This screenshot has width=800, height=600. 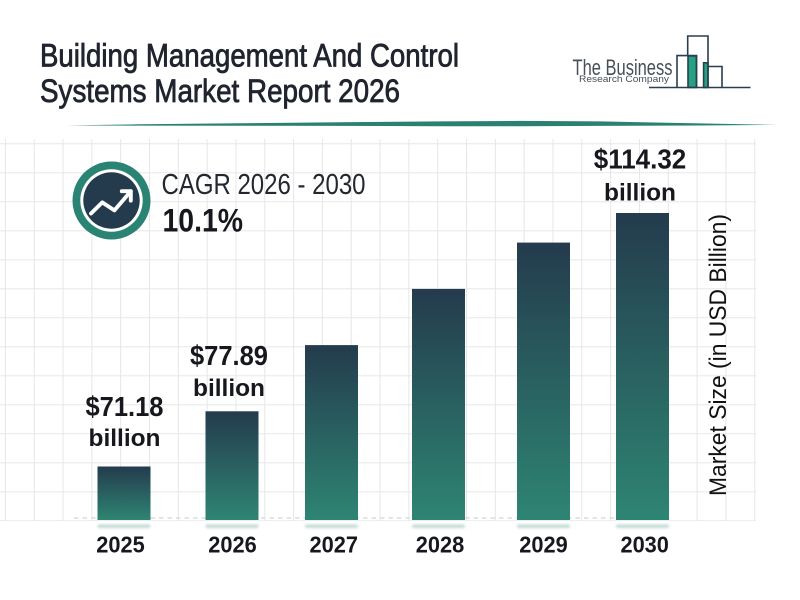 I want to click on svg-text: Systems Market Report 2026, so click(x=220, y=91).